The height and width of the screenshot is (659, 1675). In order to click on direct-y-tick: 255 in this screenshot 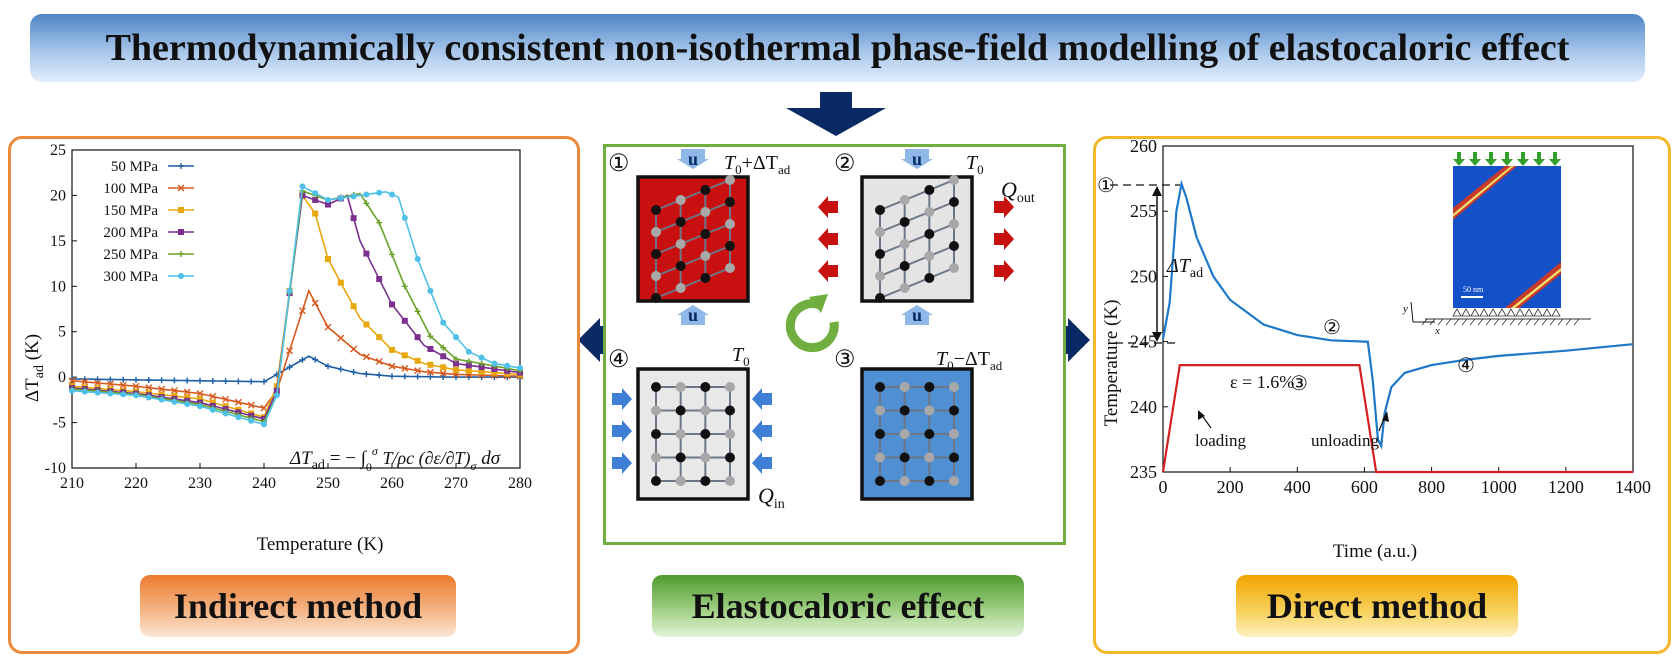, I will do `click(1143, 211)`.